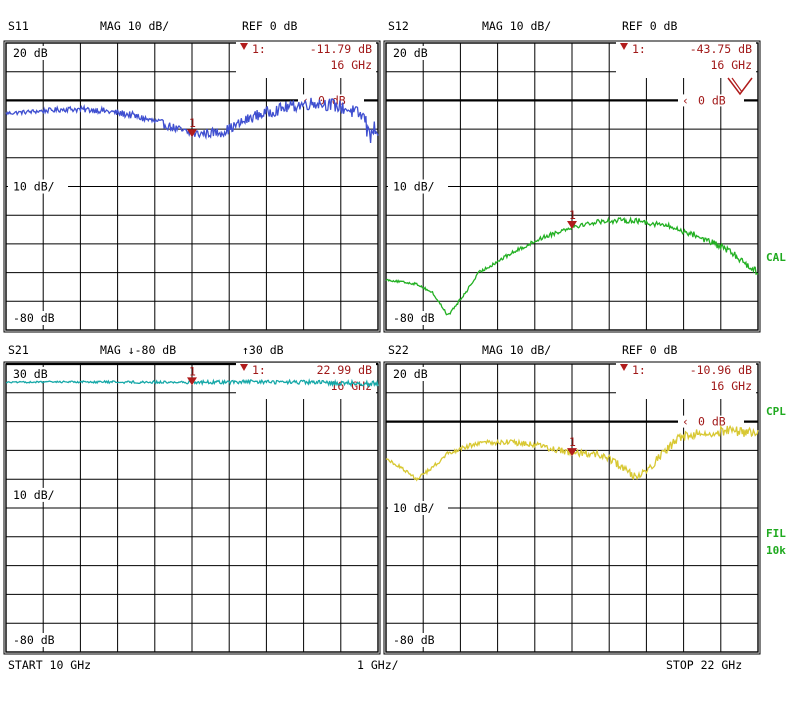  What do you see at coordinates (776, 550) in the screenshot?
I see `fil-bandwidth: 10k` at bounding box center [776, 550].